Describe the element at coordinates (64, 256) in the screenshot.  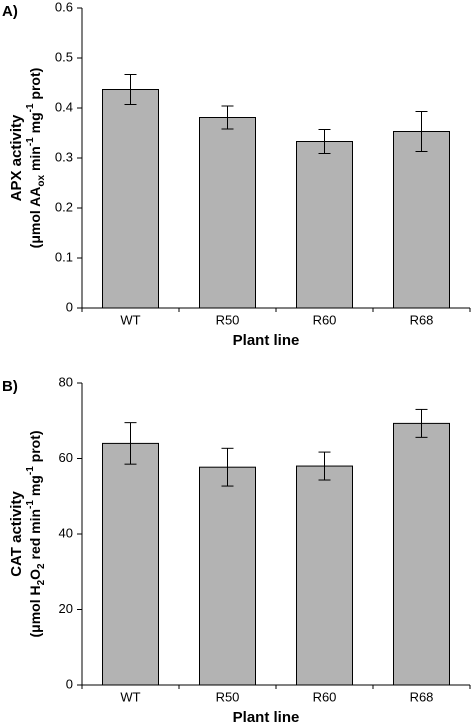
I see `y-tick-label: 0.1` at that location.